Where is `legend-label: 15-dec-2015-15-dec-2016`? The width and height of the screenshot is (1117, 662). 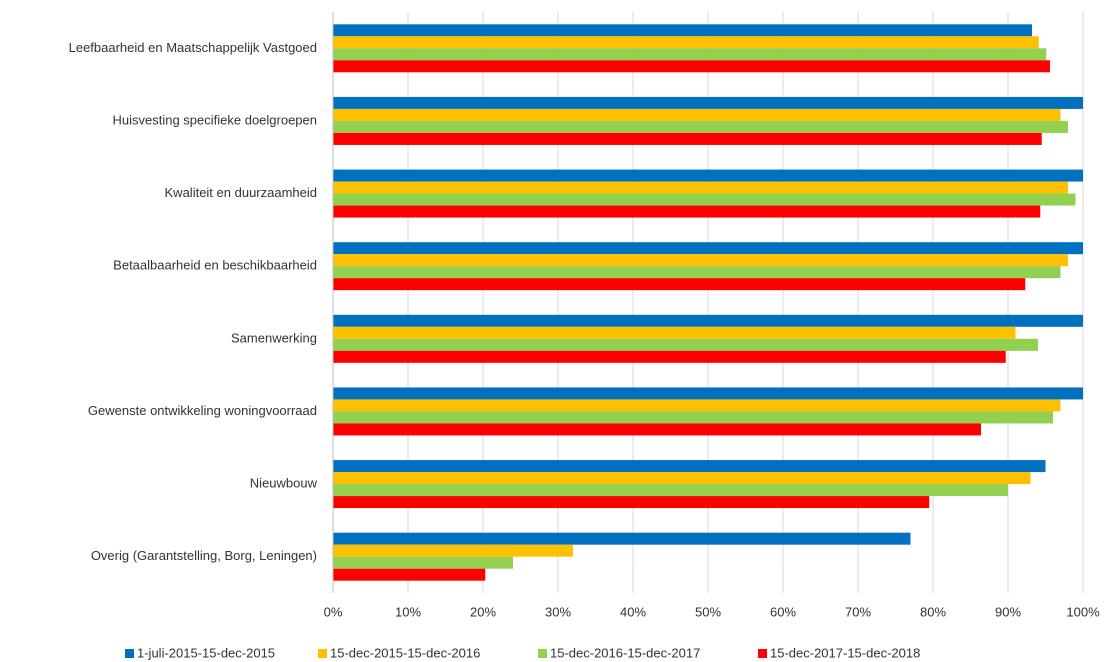
legend-label: 15-dec-2015-15-dec-2016 is located at coordinates (405, 652).